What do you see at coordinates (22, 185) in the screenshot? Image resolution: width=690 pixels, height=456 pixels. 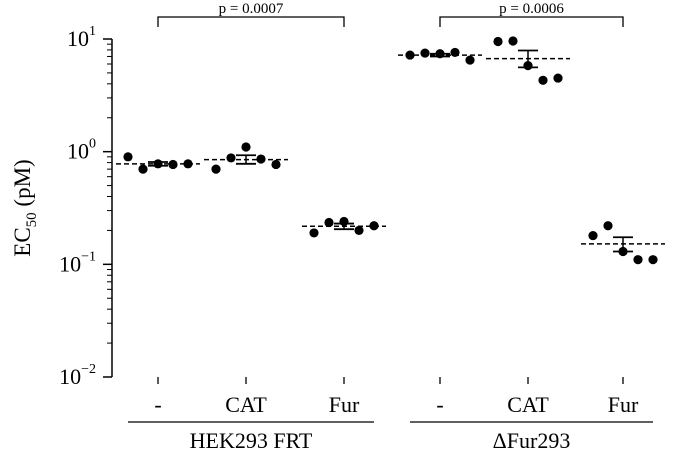 I see `y-axis-title-unit: (pM)` at bounding box center [22, 185].